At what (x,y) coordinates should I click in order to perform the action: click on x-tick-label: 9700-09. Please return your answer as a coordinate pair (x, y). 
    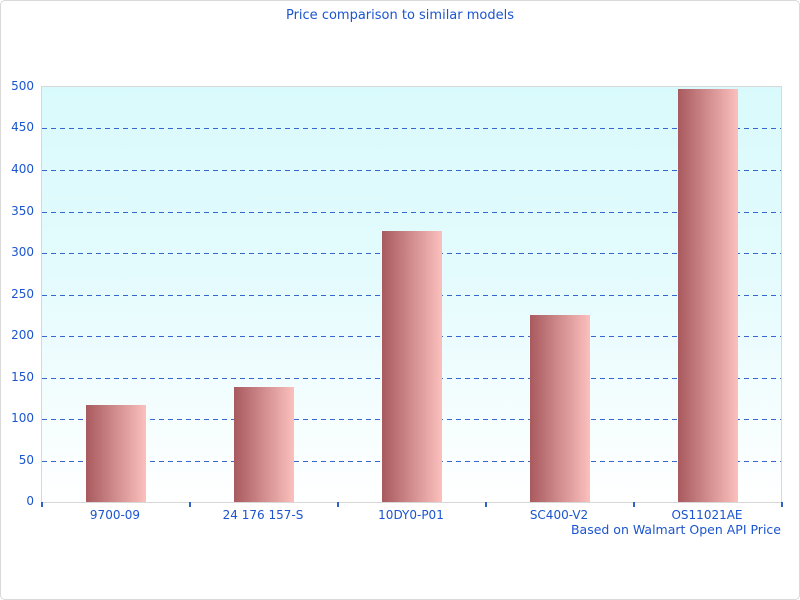
    Looking at the image, I should click on (115, 515).